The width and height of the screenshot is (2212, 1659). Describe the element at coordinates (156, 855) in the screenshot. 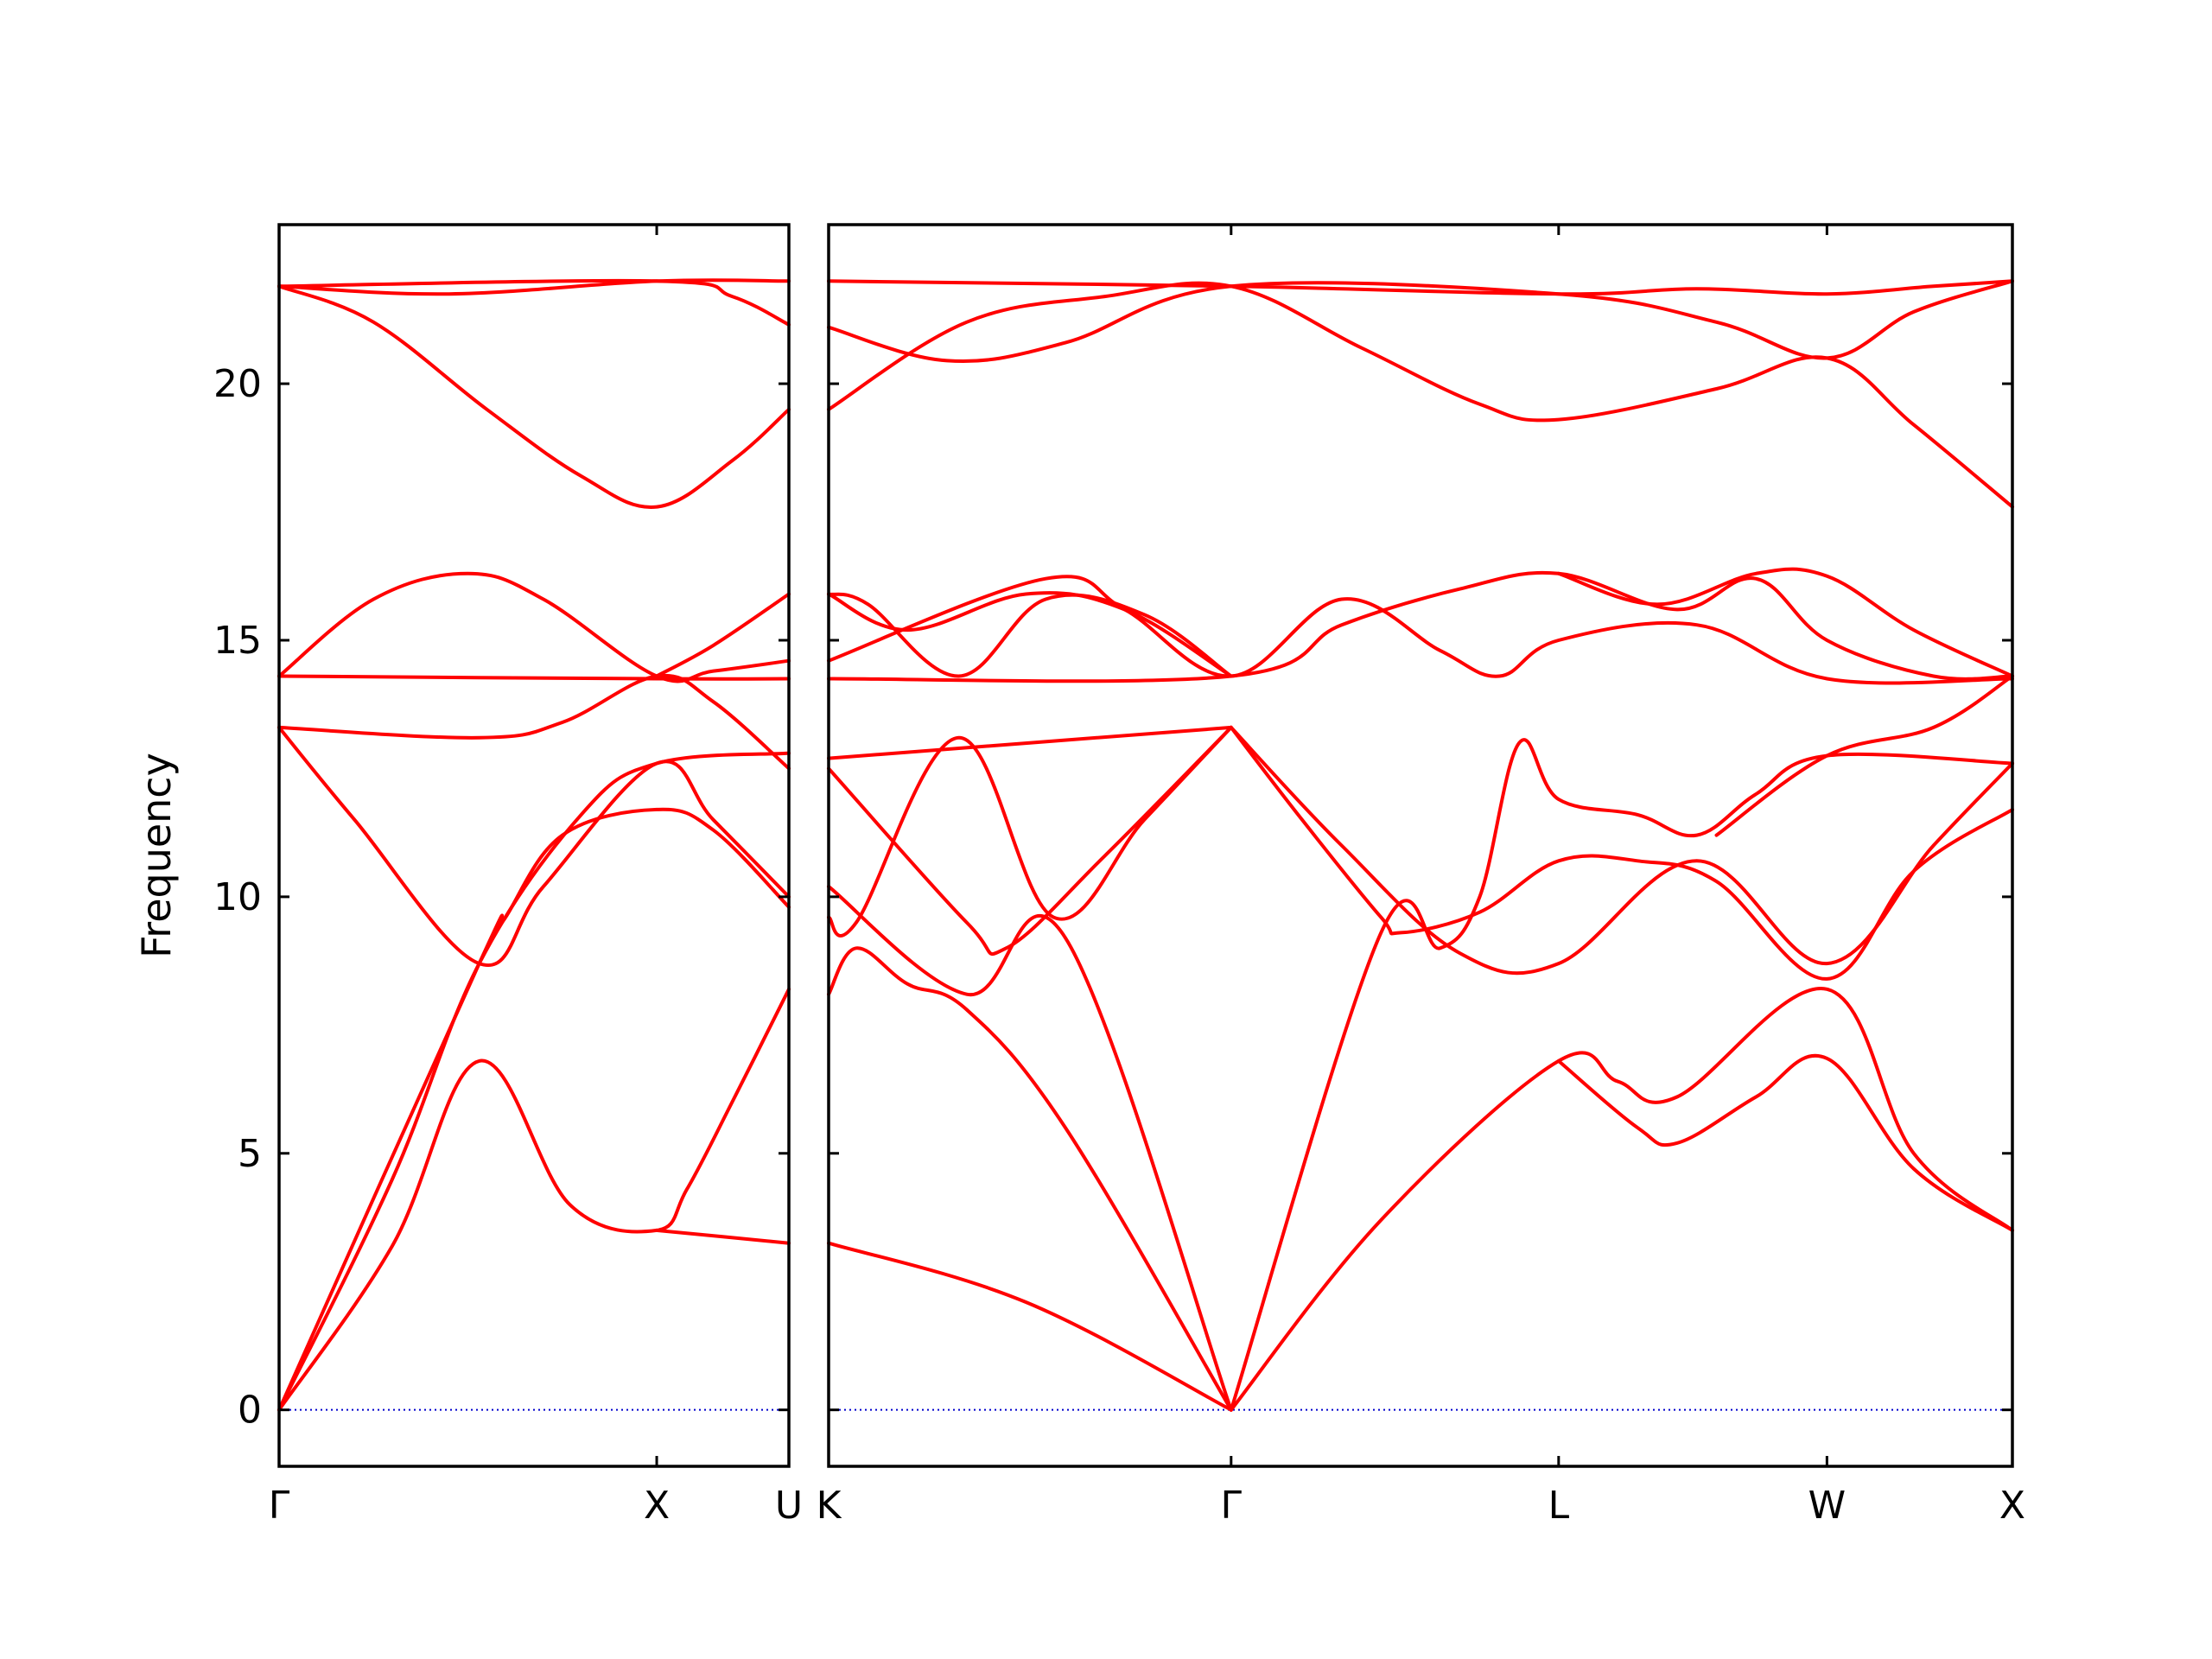

I see `y-axis-title: Frequency` at that location.